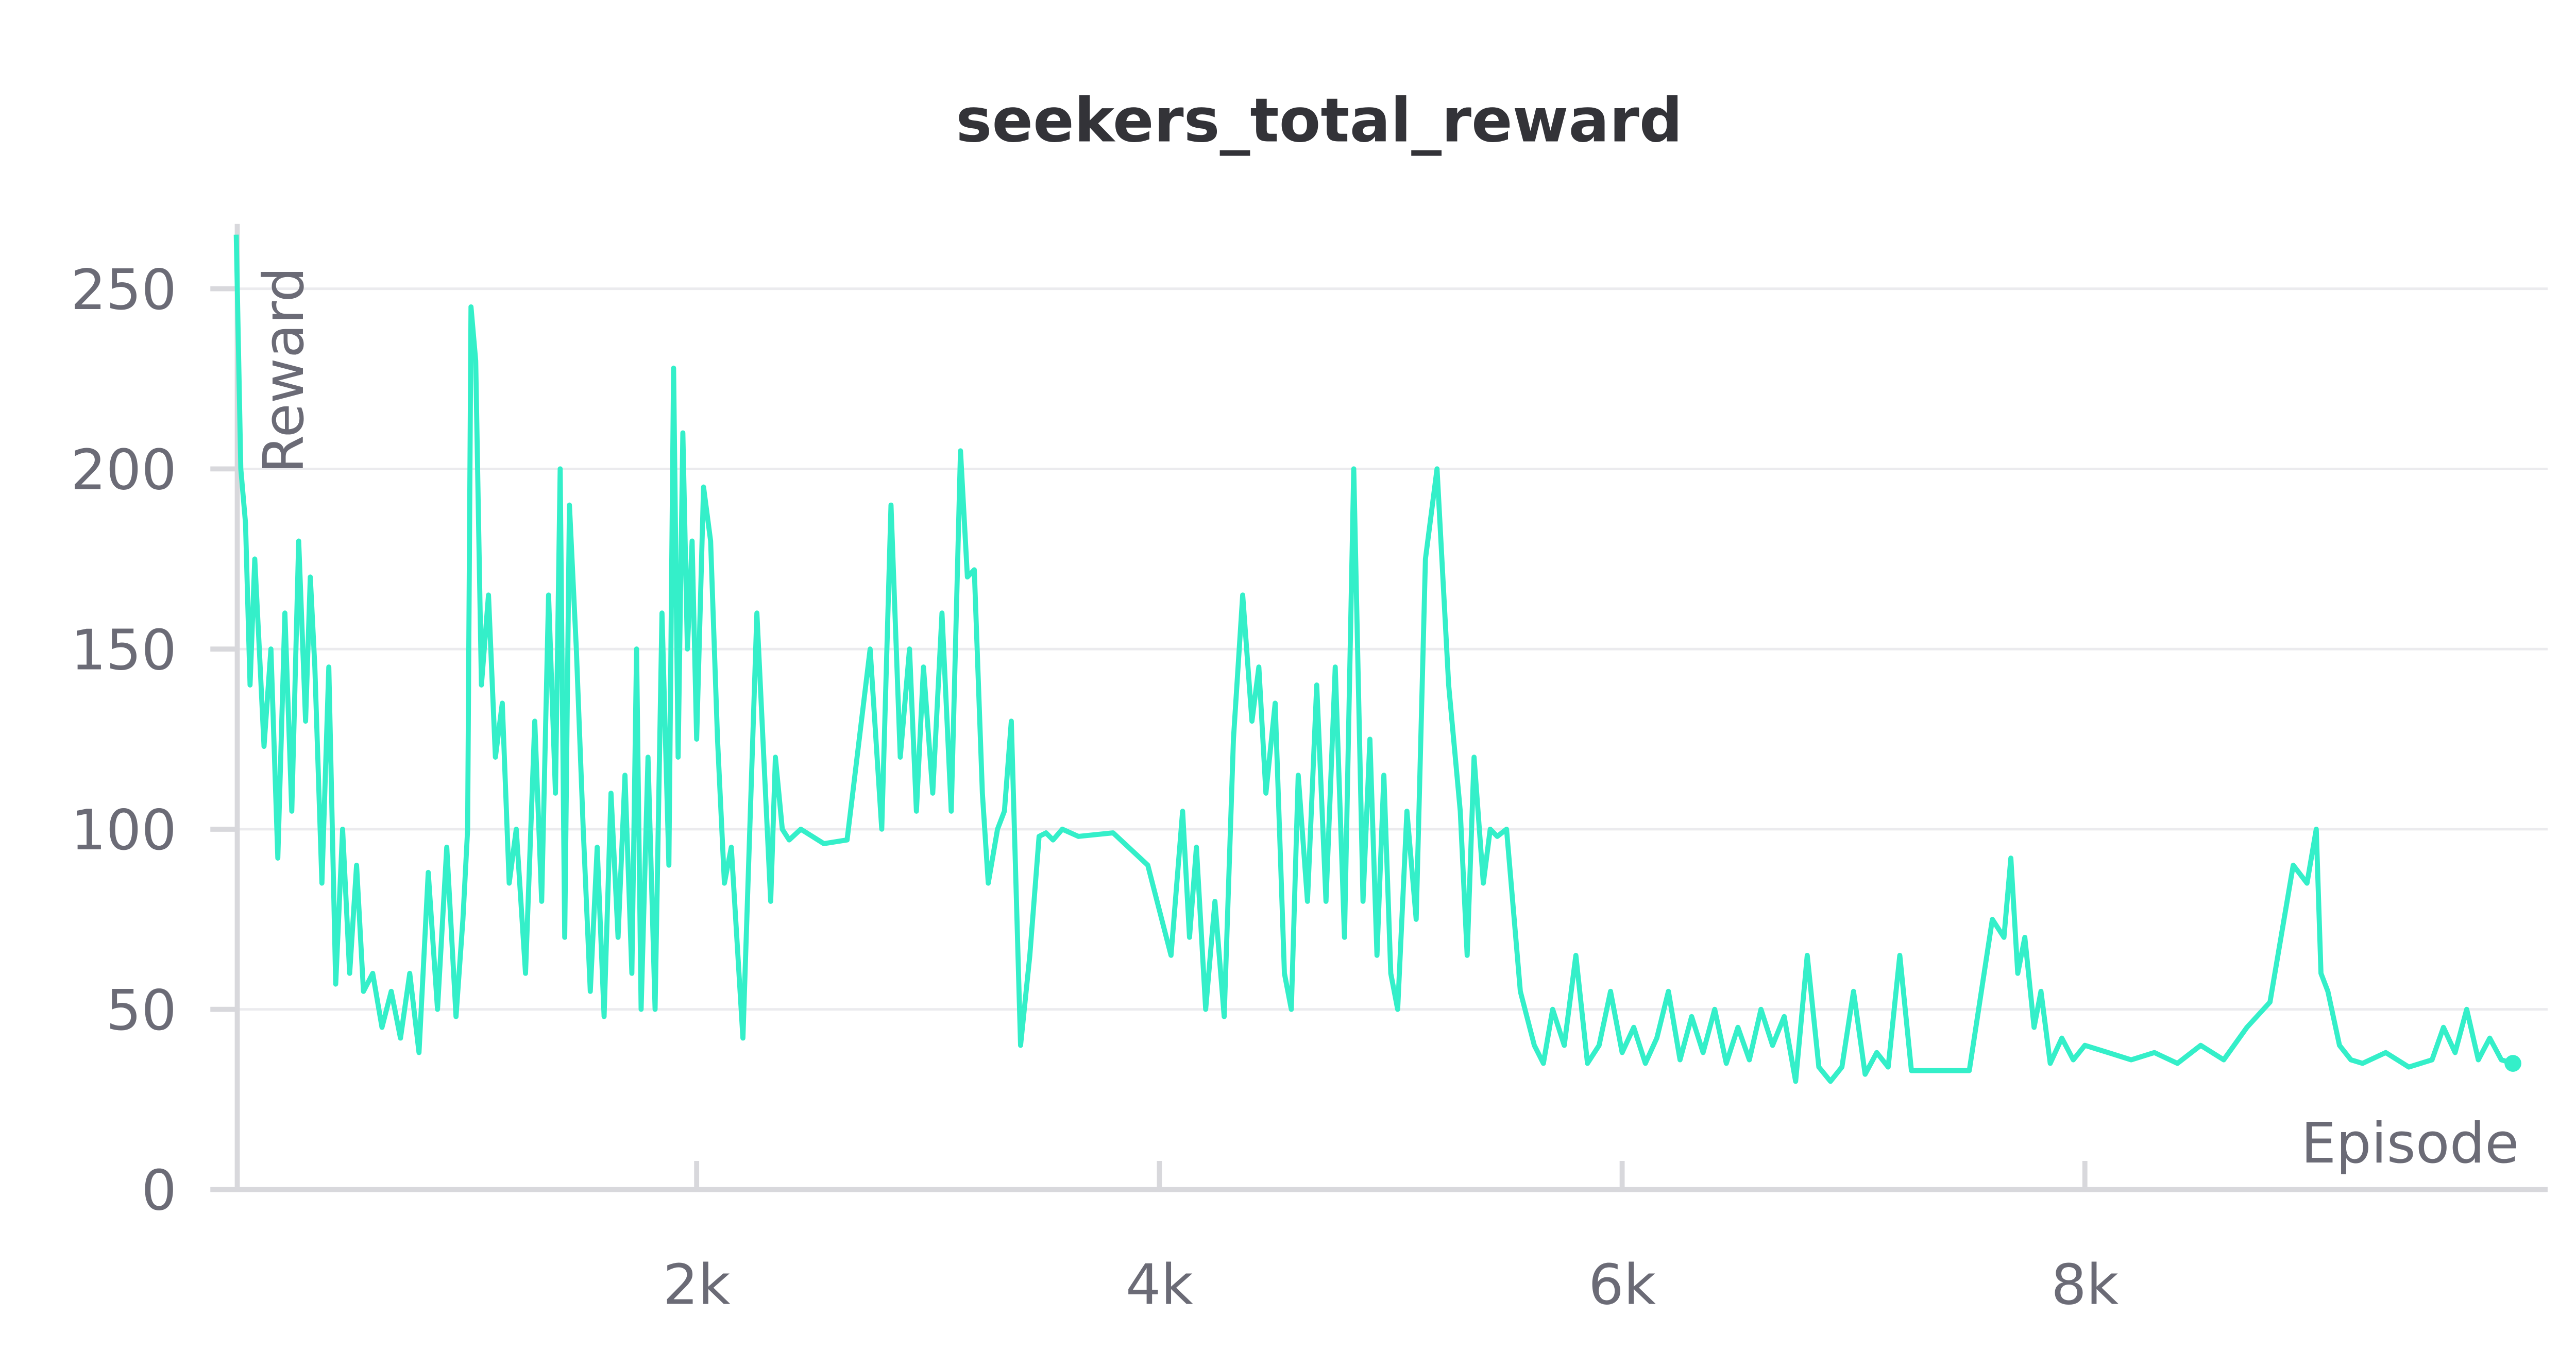  What do you see at coordinates (124, 470) in the screenshot?
I see `y-tick-label: 200` at bounding box center [124, 470].